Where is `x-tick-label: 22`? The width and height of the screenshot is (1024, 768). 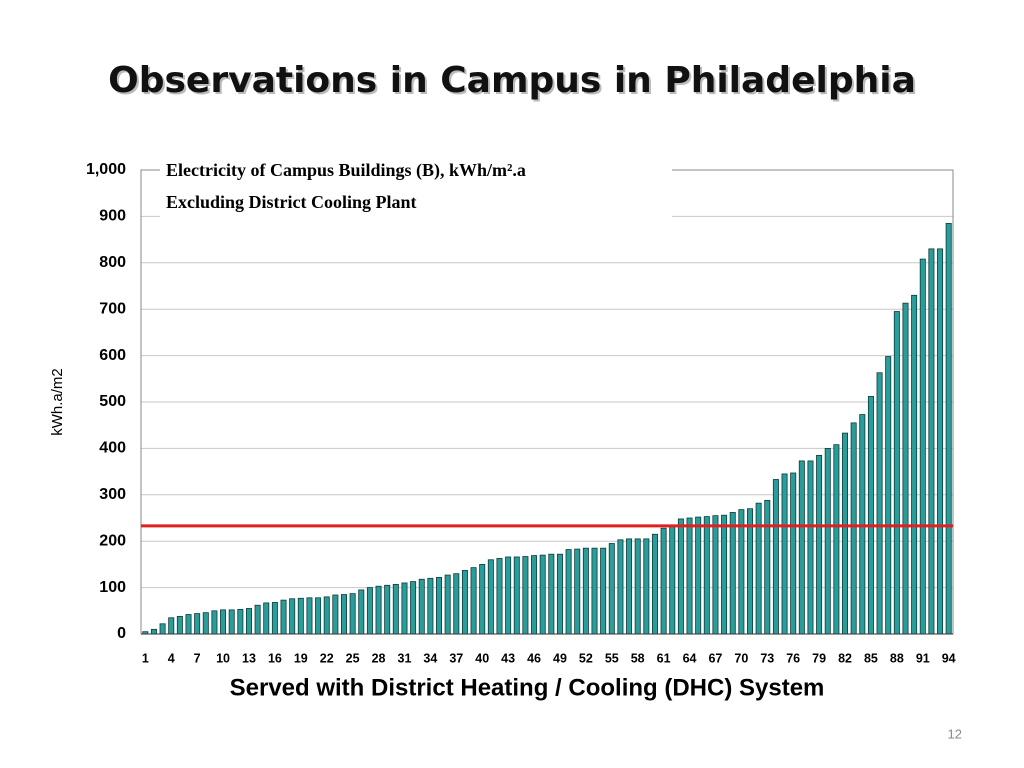 x-tick-label: 22 is located at coordinates (327, 658).